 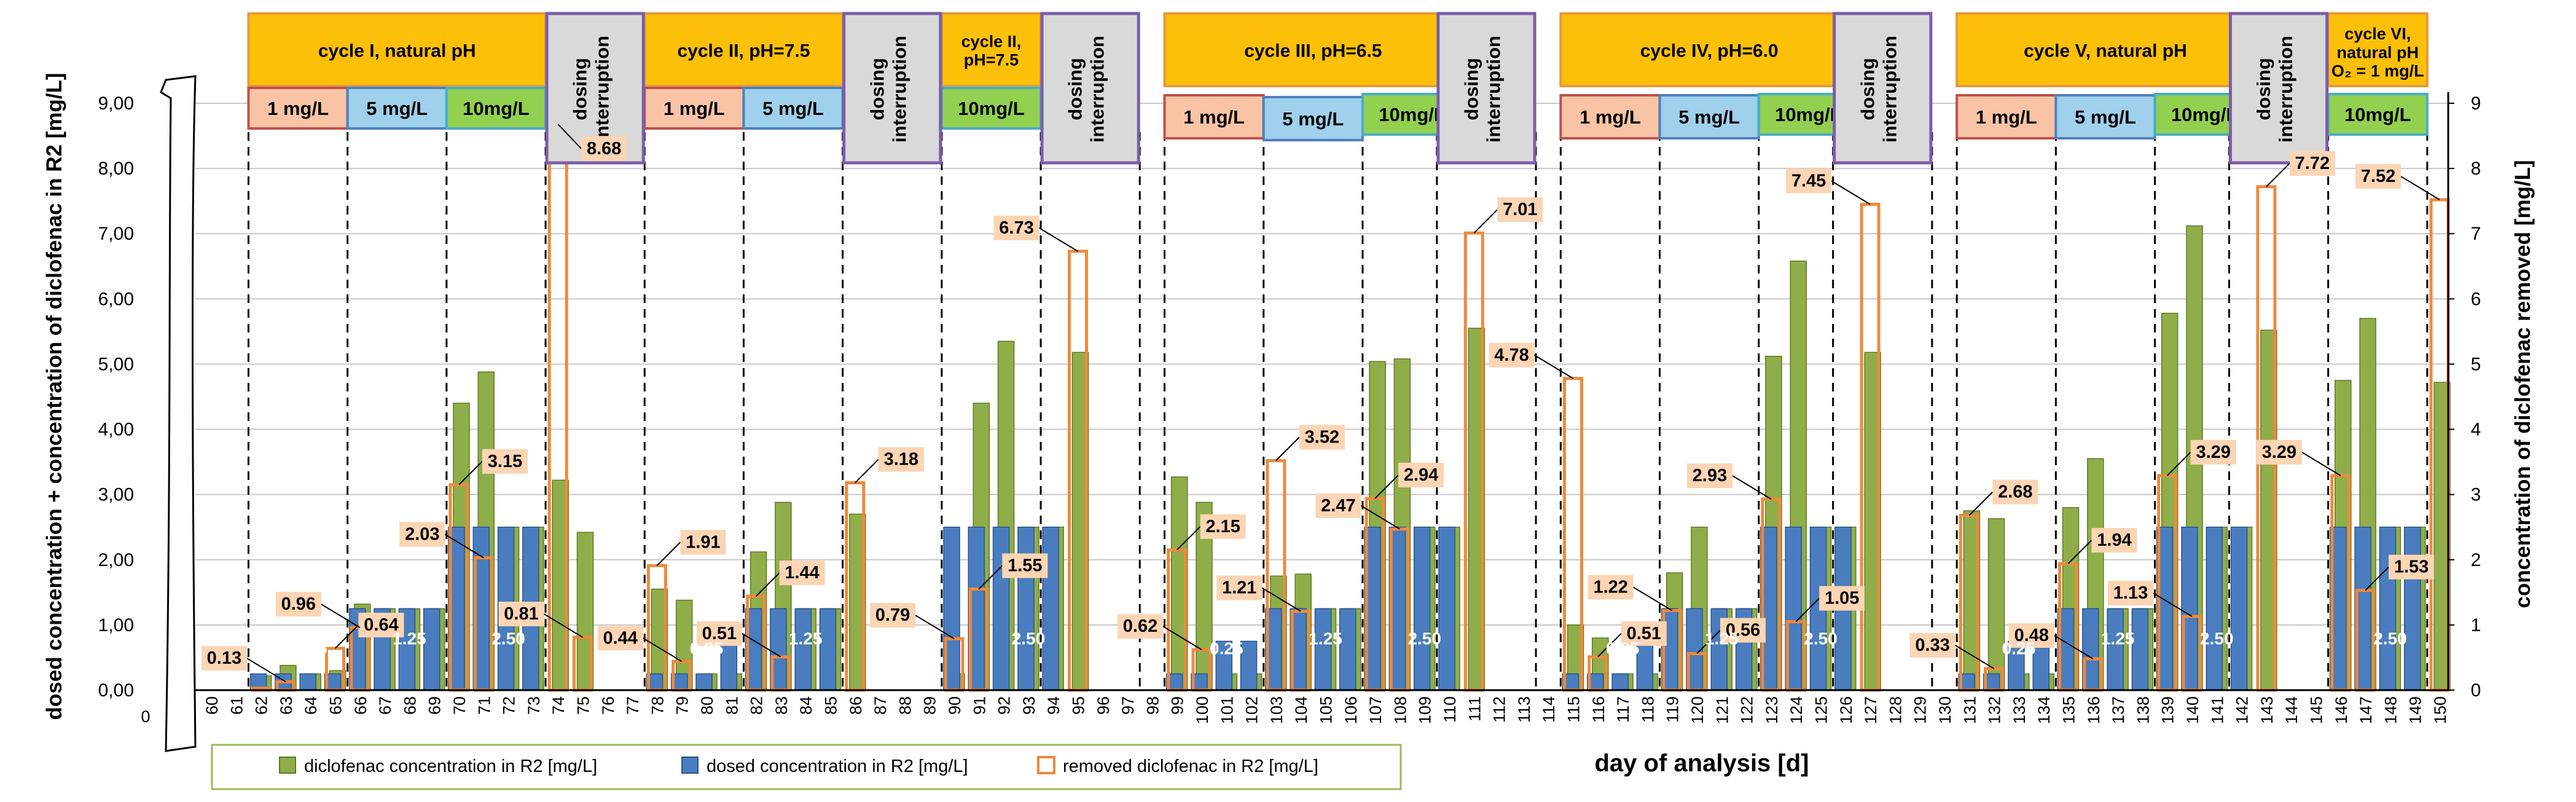 What do you see at coordinates (1871, 710) in the screenshot?
I see `x-tick-label: 127` at bounding box center [1871, 710].